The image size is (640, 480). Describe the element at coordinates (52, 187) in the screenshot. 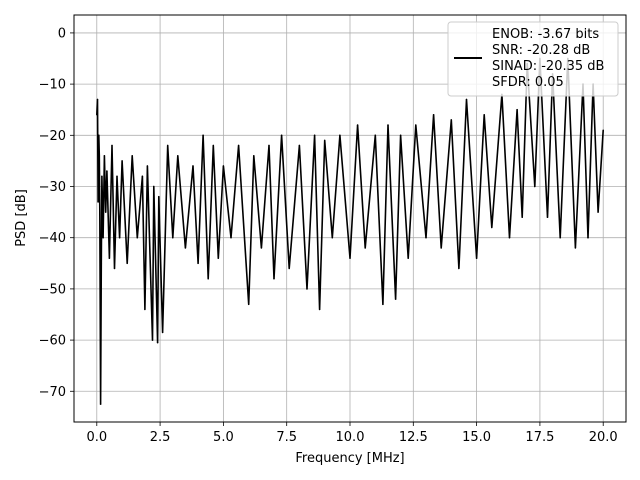

I see `y-tick-label: −30` at that location.